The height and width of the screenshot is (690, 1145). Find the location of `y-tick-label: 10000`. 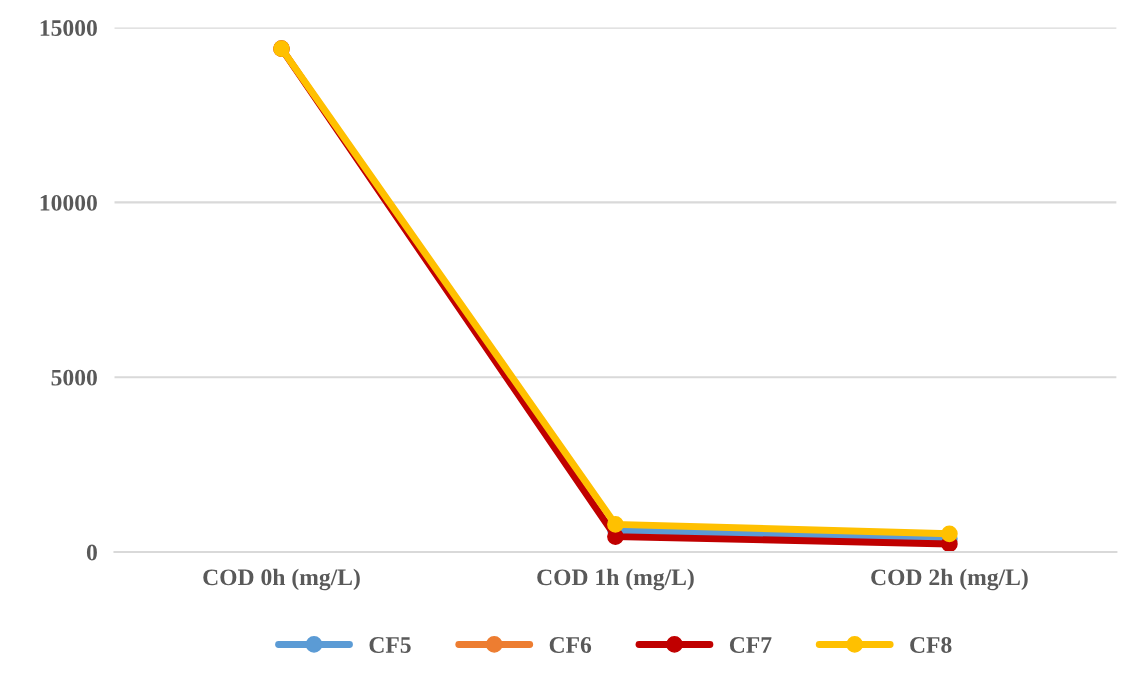

y-tick-label: 10000 is located at coordinates (68, 202).